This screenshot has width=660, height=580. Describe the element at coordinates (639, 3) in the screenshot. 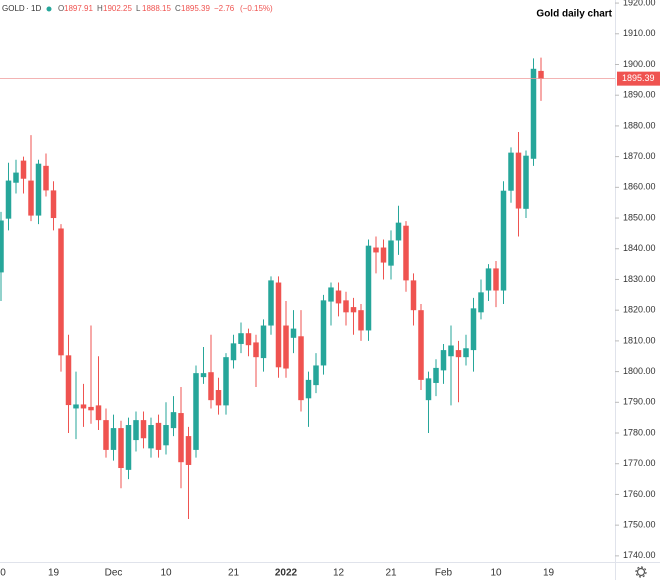

I see `y-tick-label: 1920.00` at that location.